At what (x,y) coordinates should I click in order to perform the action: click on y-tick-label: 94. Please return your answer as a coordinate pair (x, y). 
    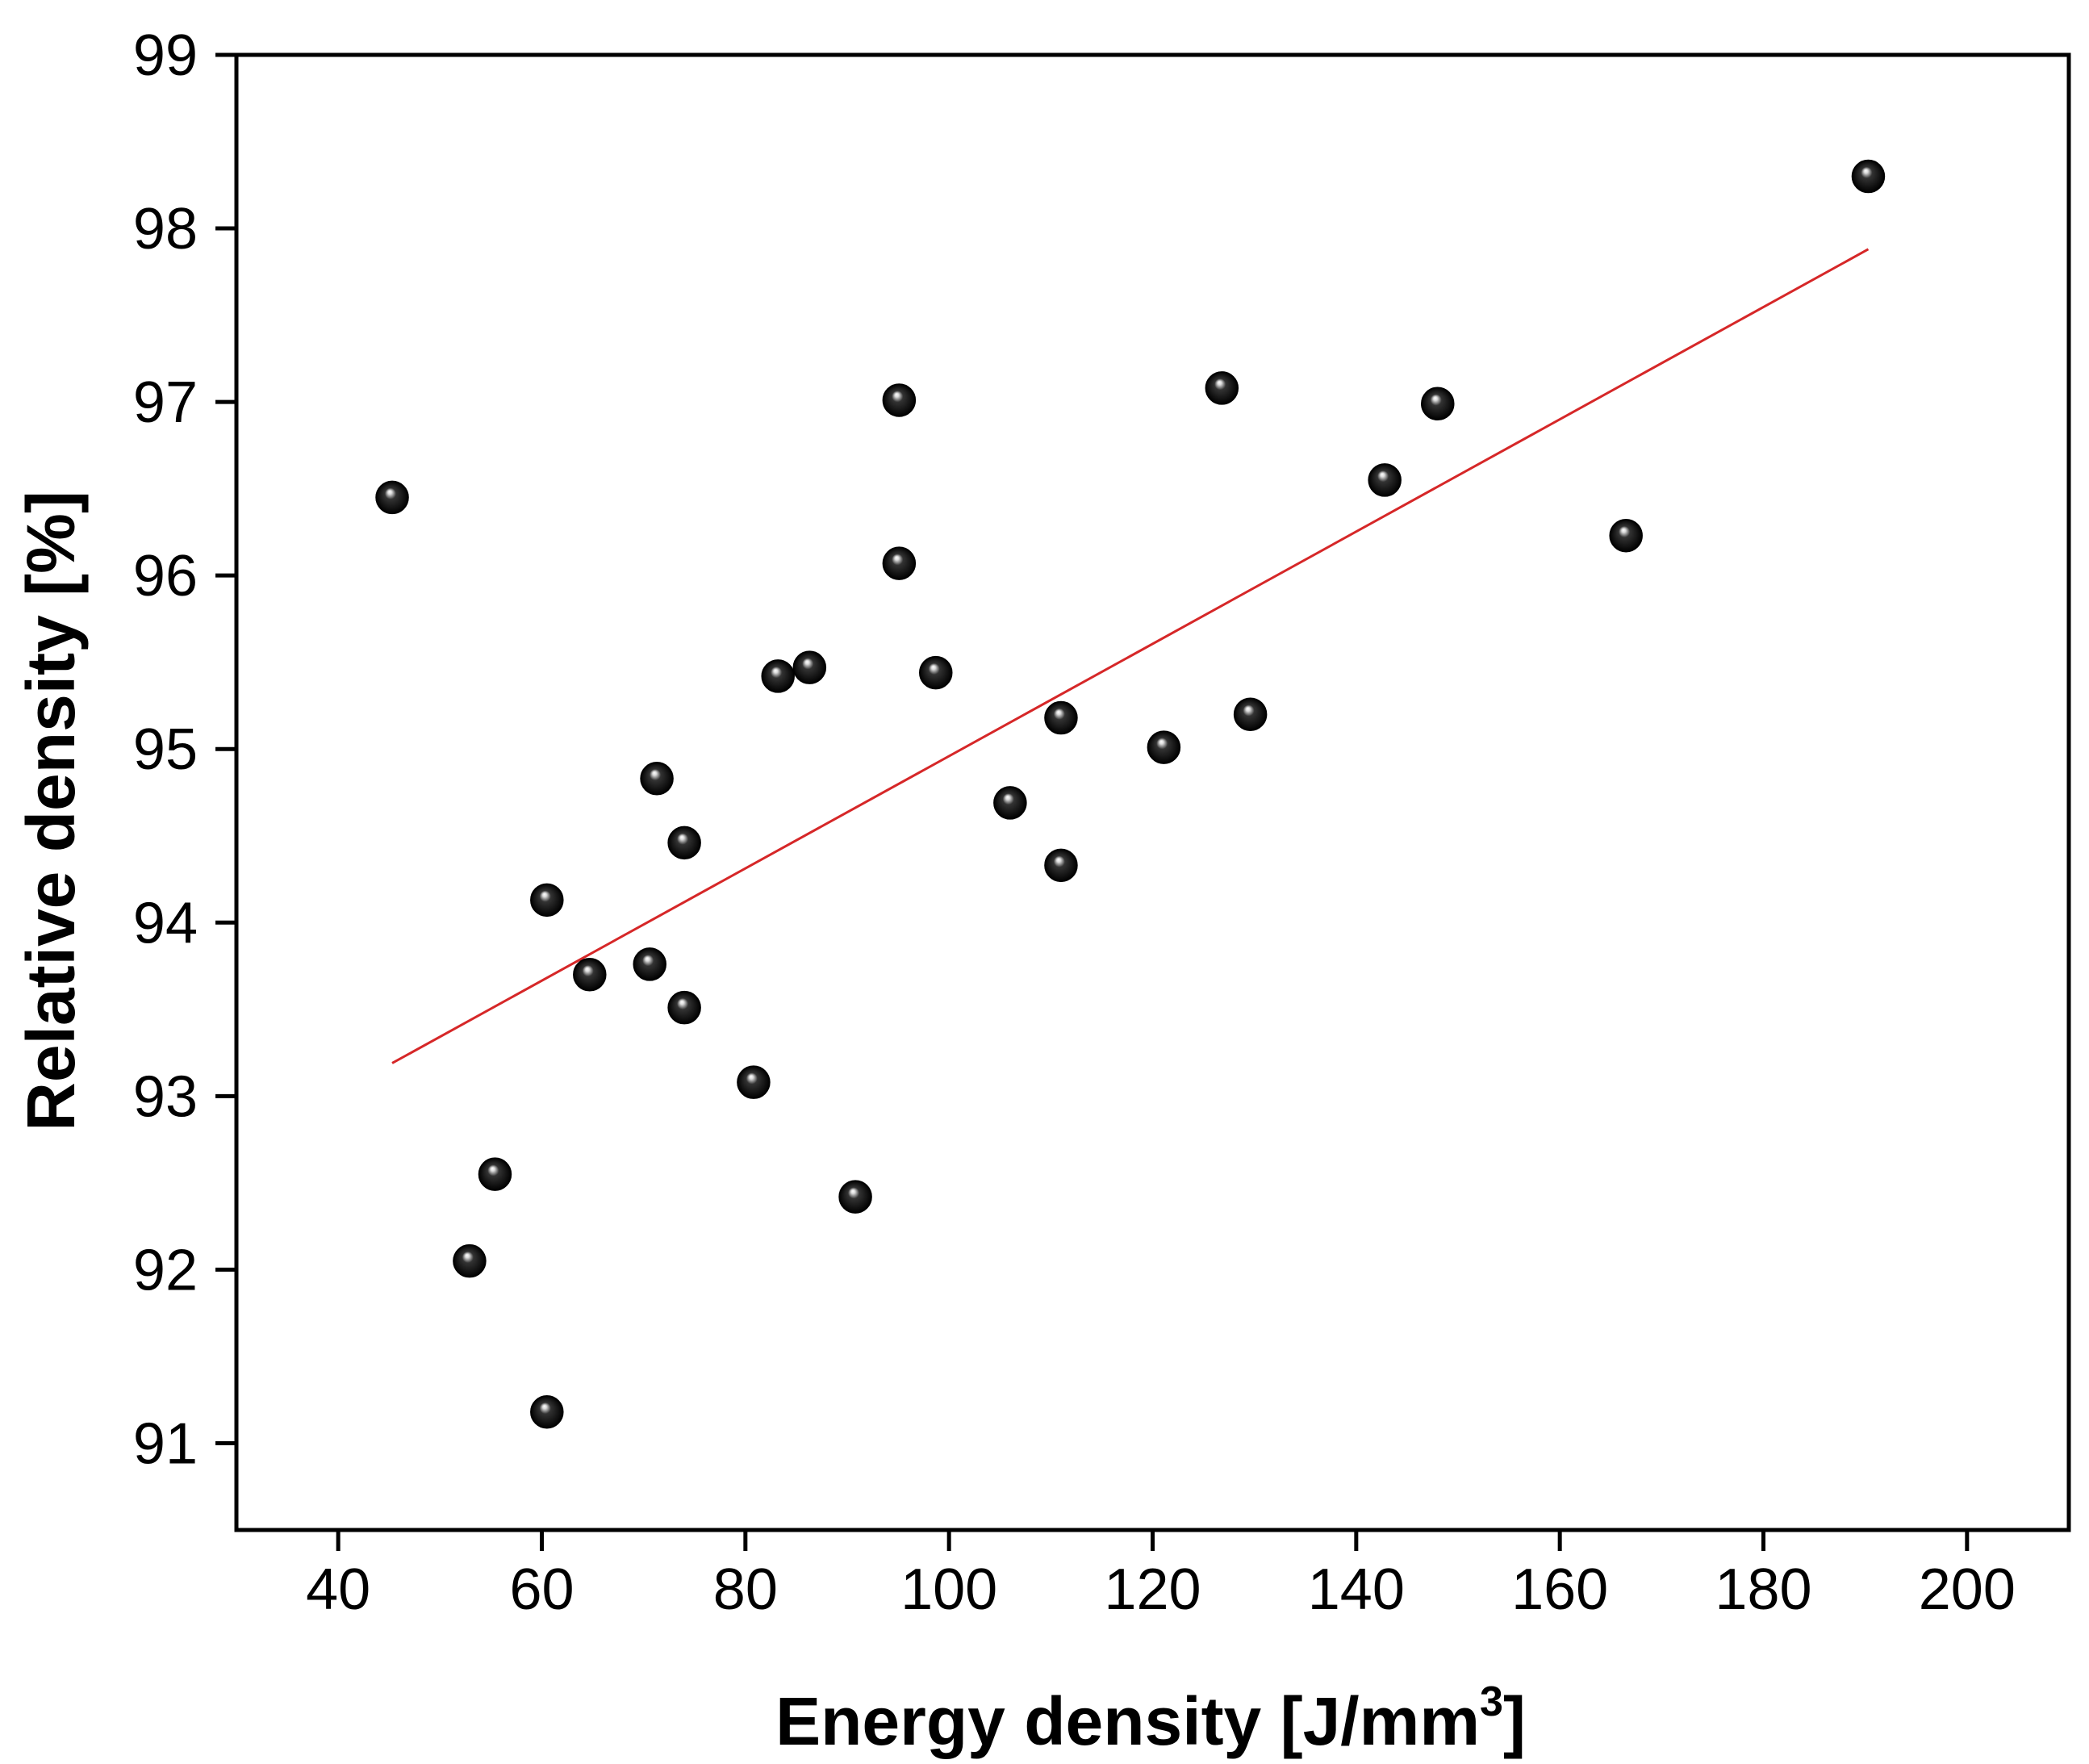
    Looking at the image, I should click on (165, 923).